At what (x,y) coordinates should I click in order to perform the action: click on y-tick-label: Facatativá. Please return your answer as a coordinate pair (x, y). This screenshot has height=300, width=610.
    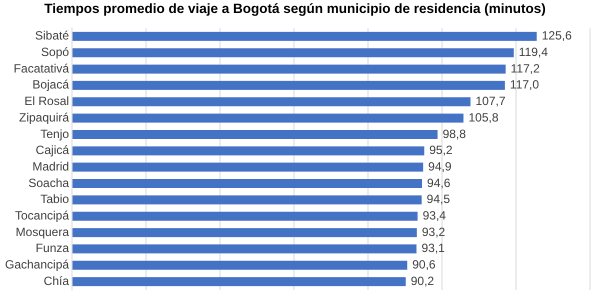
    Looking at the image, I should click on (42, 68).